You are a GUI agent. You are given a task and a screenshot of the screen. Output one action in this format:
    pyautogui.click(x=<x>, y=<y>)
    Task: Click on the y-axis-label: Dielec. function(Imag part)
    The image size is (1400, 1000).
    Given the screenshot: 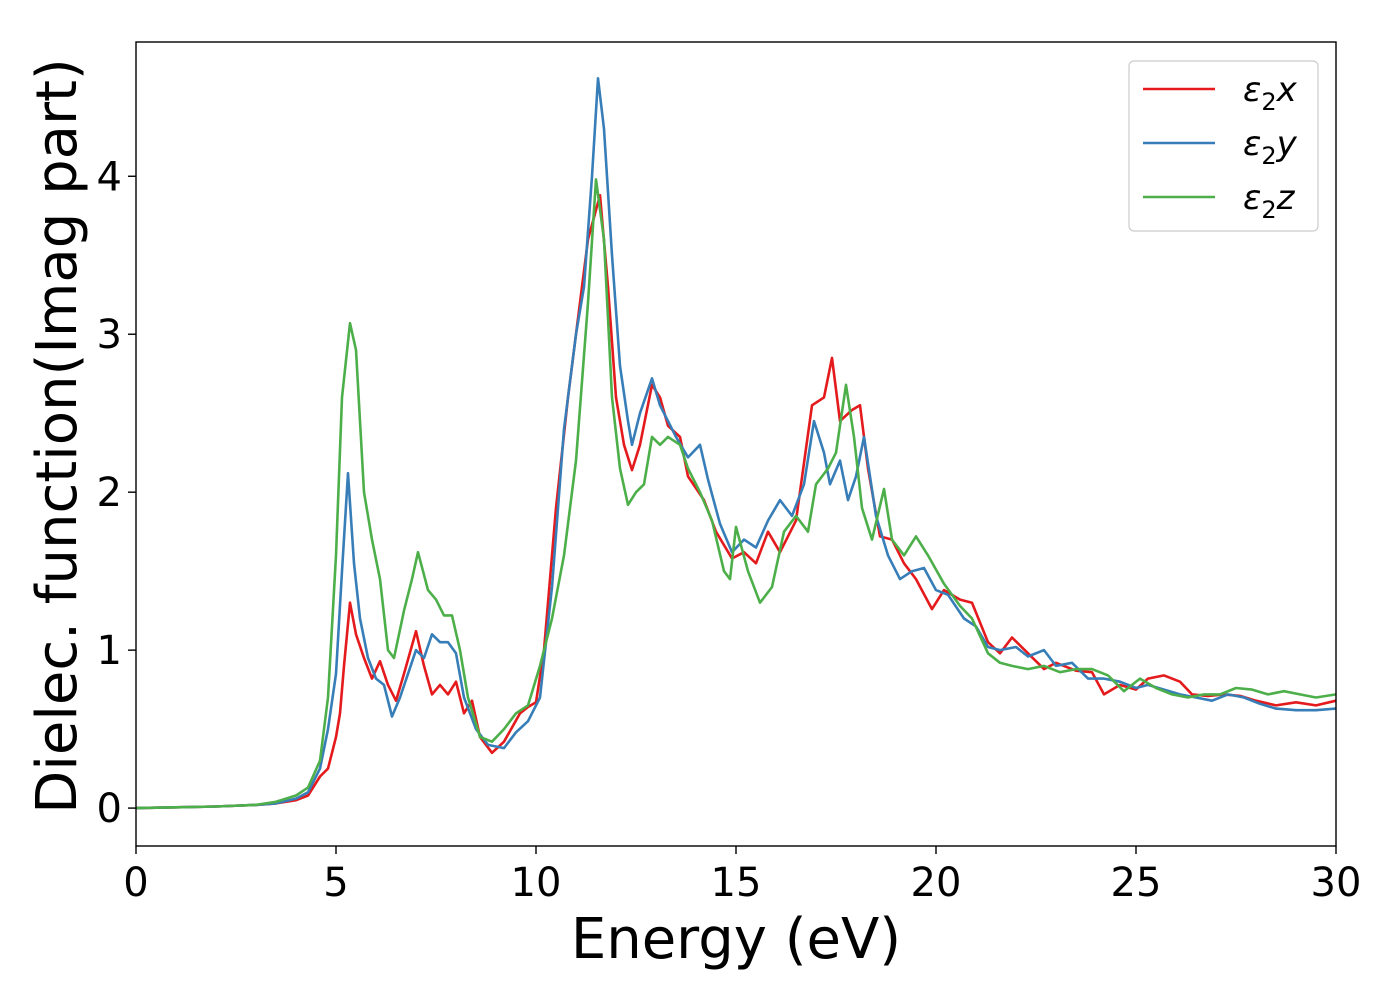 What is the action you would take?
    pyautogui.click(x=57, y=436)
    